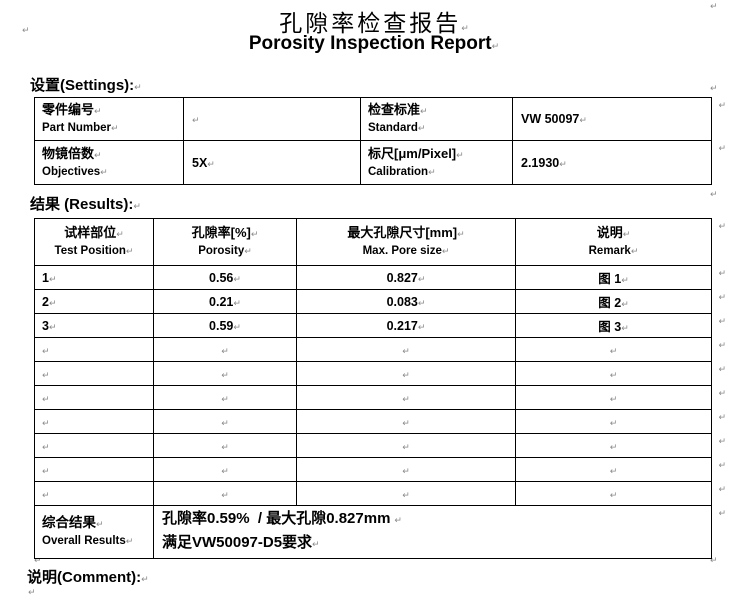  I want to click on cell-pore-size: 0.827↵, so click(406, 277).